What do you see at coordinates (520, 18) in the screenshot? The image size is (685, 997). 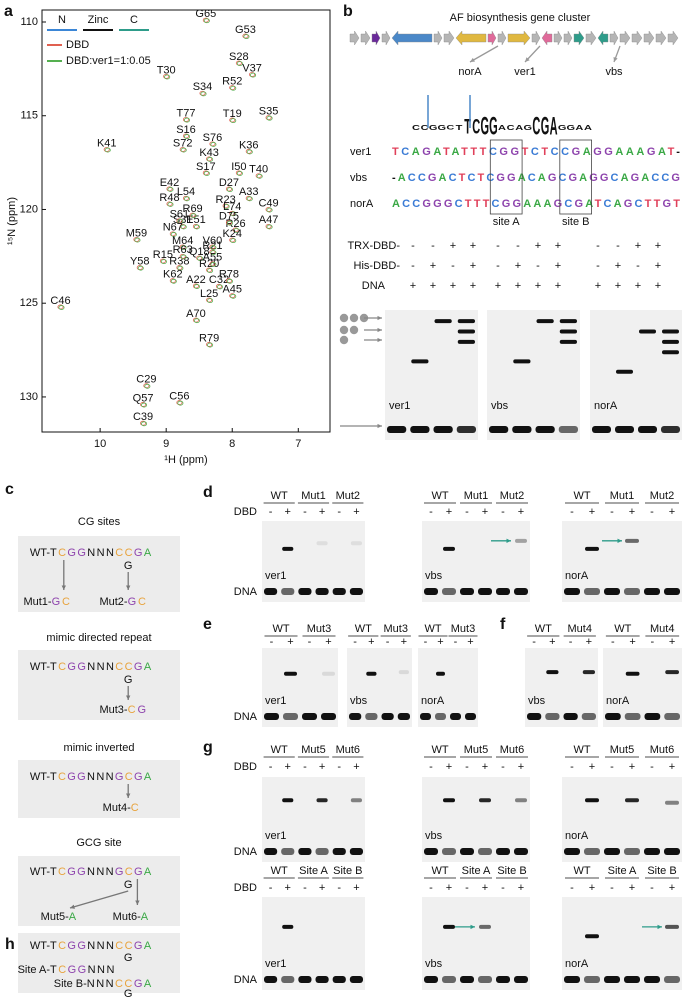 I see `cluster-title: AF biosynthesis gene cluster` at bounding box center [520, 18].